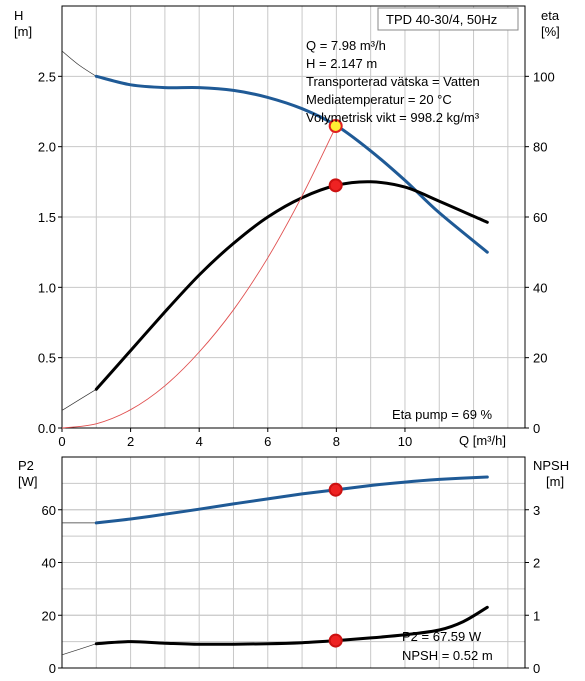 The height and width of the screenshot is (681, 585). Describe the element at coordinates (291, 500) in the screenshot. I see `series-line-p2` at that location.